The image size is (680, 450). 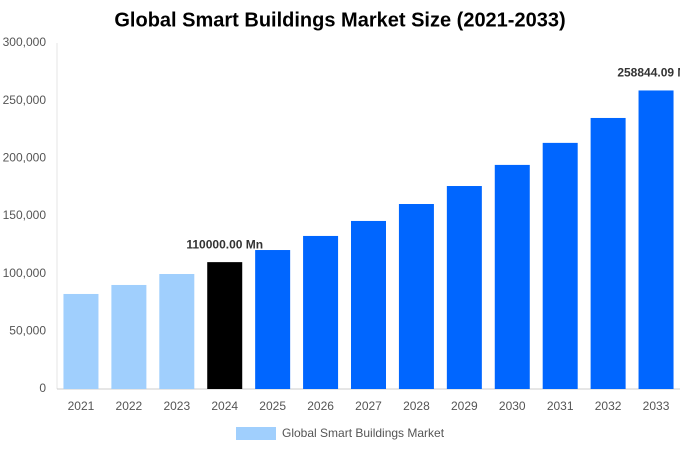 I want to click on y-tick-label: 200,000, so click(x=25, y=158).